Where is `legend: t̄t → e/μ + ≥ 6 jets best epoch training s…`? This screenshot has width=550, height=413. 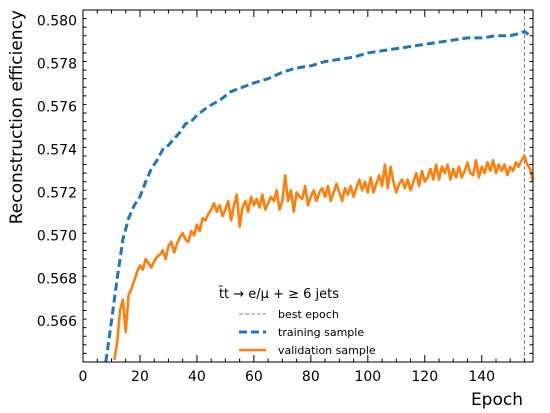
legend: t̄t → e/μ + ≥ 6 jets best epoch training s… is located at coordinates (297, 322).